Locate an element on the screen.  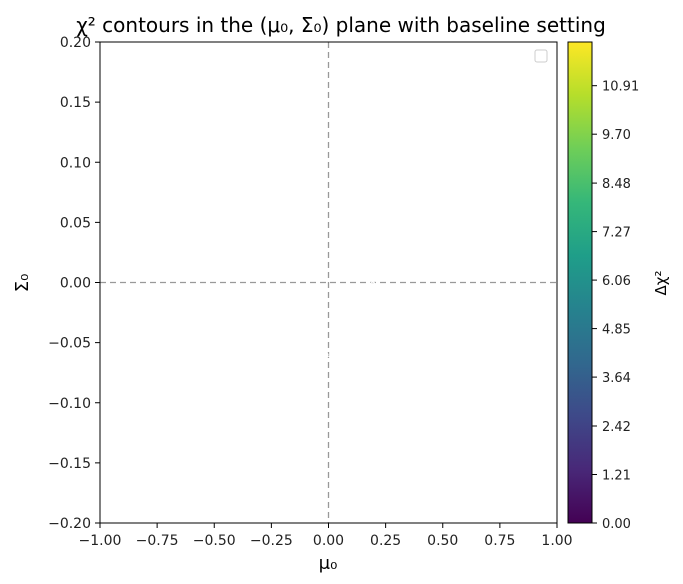
y-tick-label: 0.00 is located at coordinates (75, 284).